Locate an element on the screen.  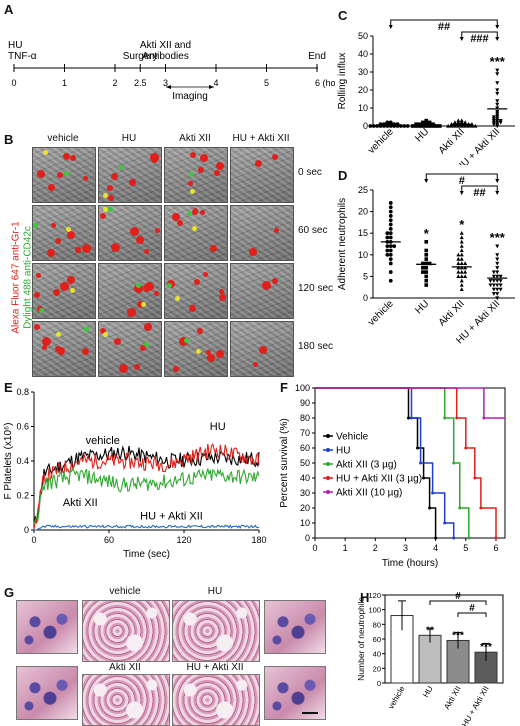
timeline-event-sublabel: TNF-α is located at coordinates (22, 56).